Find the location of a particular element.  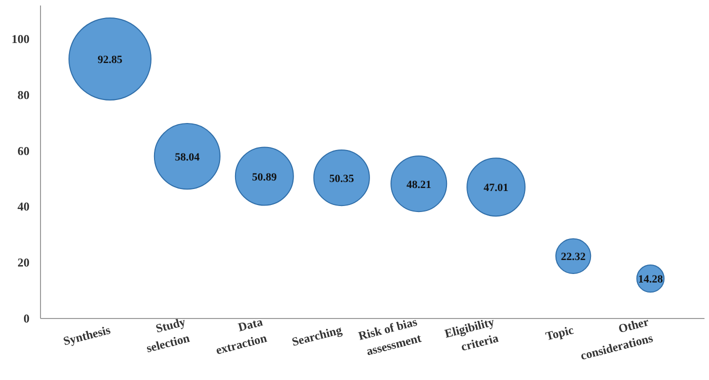

data-label: 58.04 is located at coordinates (187, 157).